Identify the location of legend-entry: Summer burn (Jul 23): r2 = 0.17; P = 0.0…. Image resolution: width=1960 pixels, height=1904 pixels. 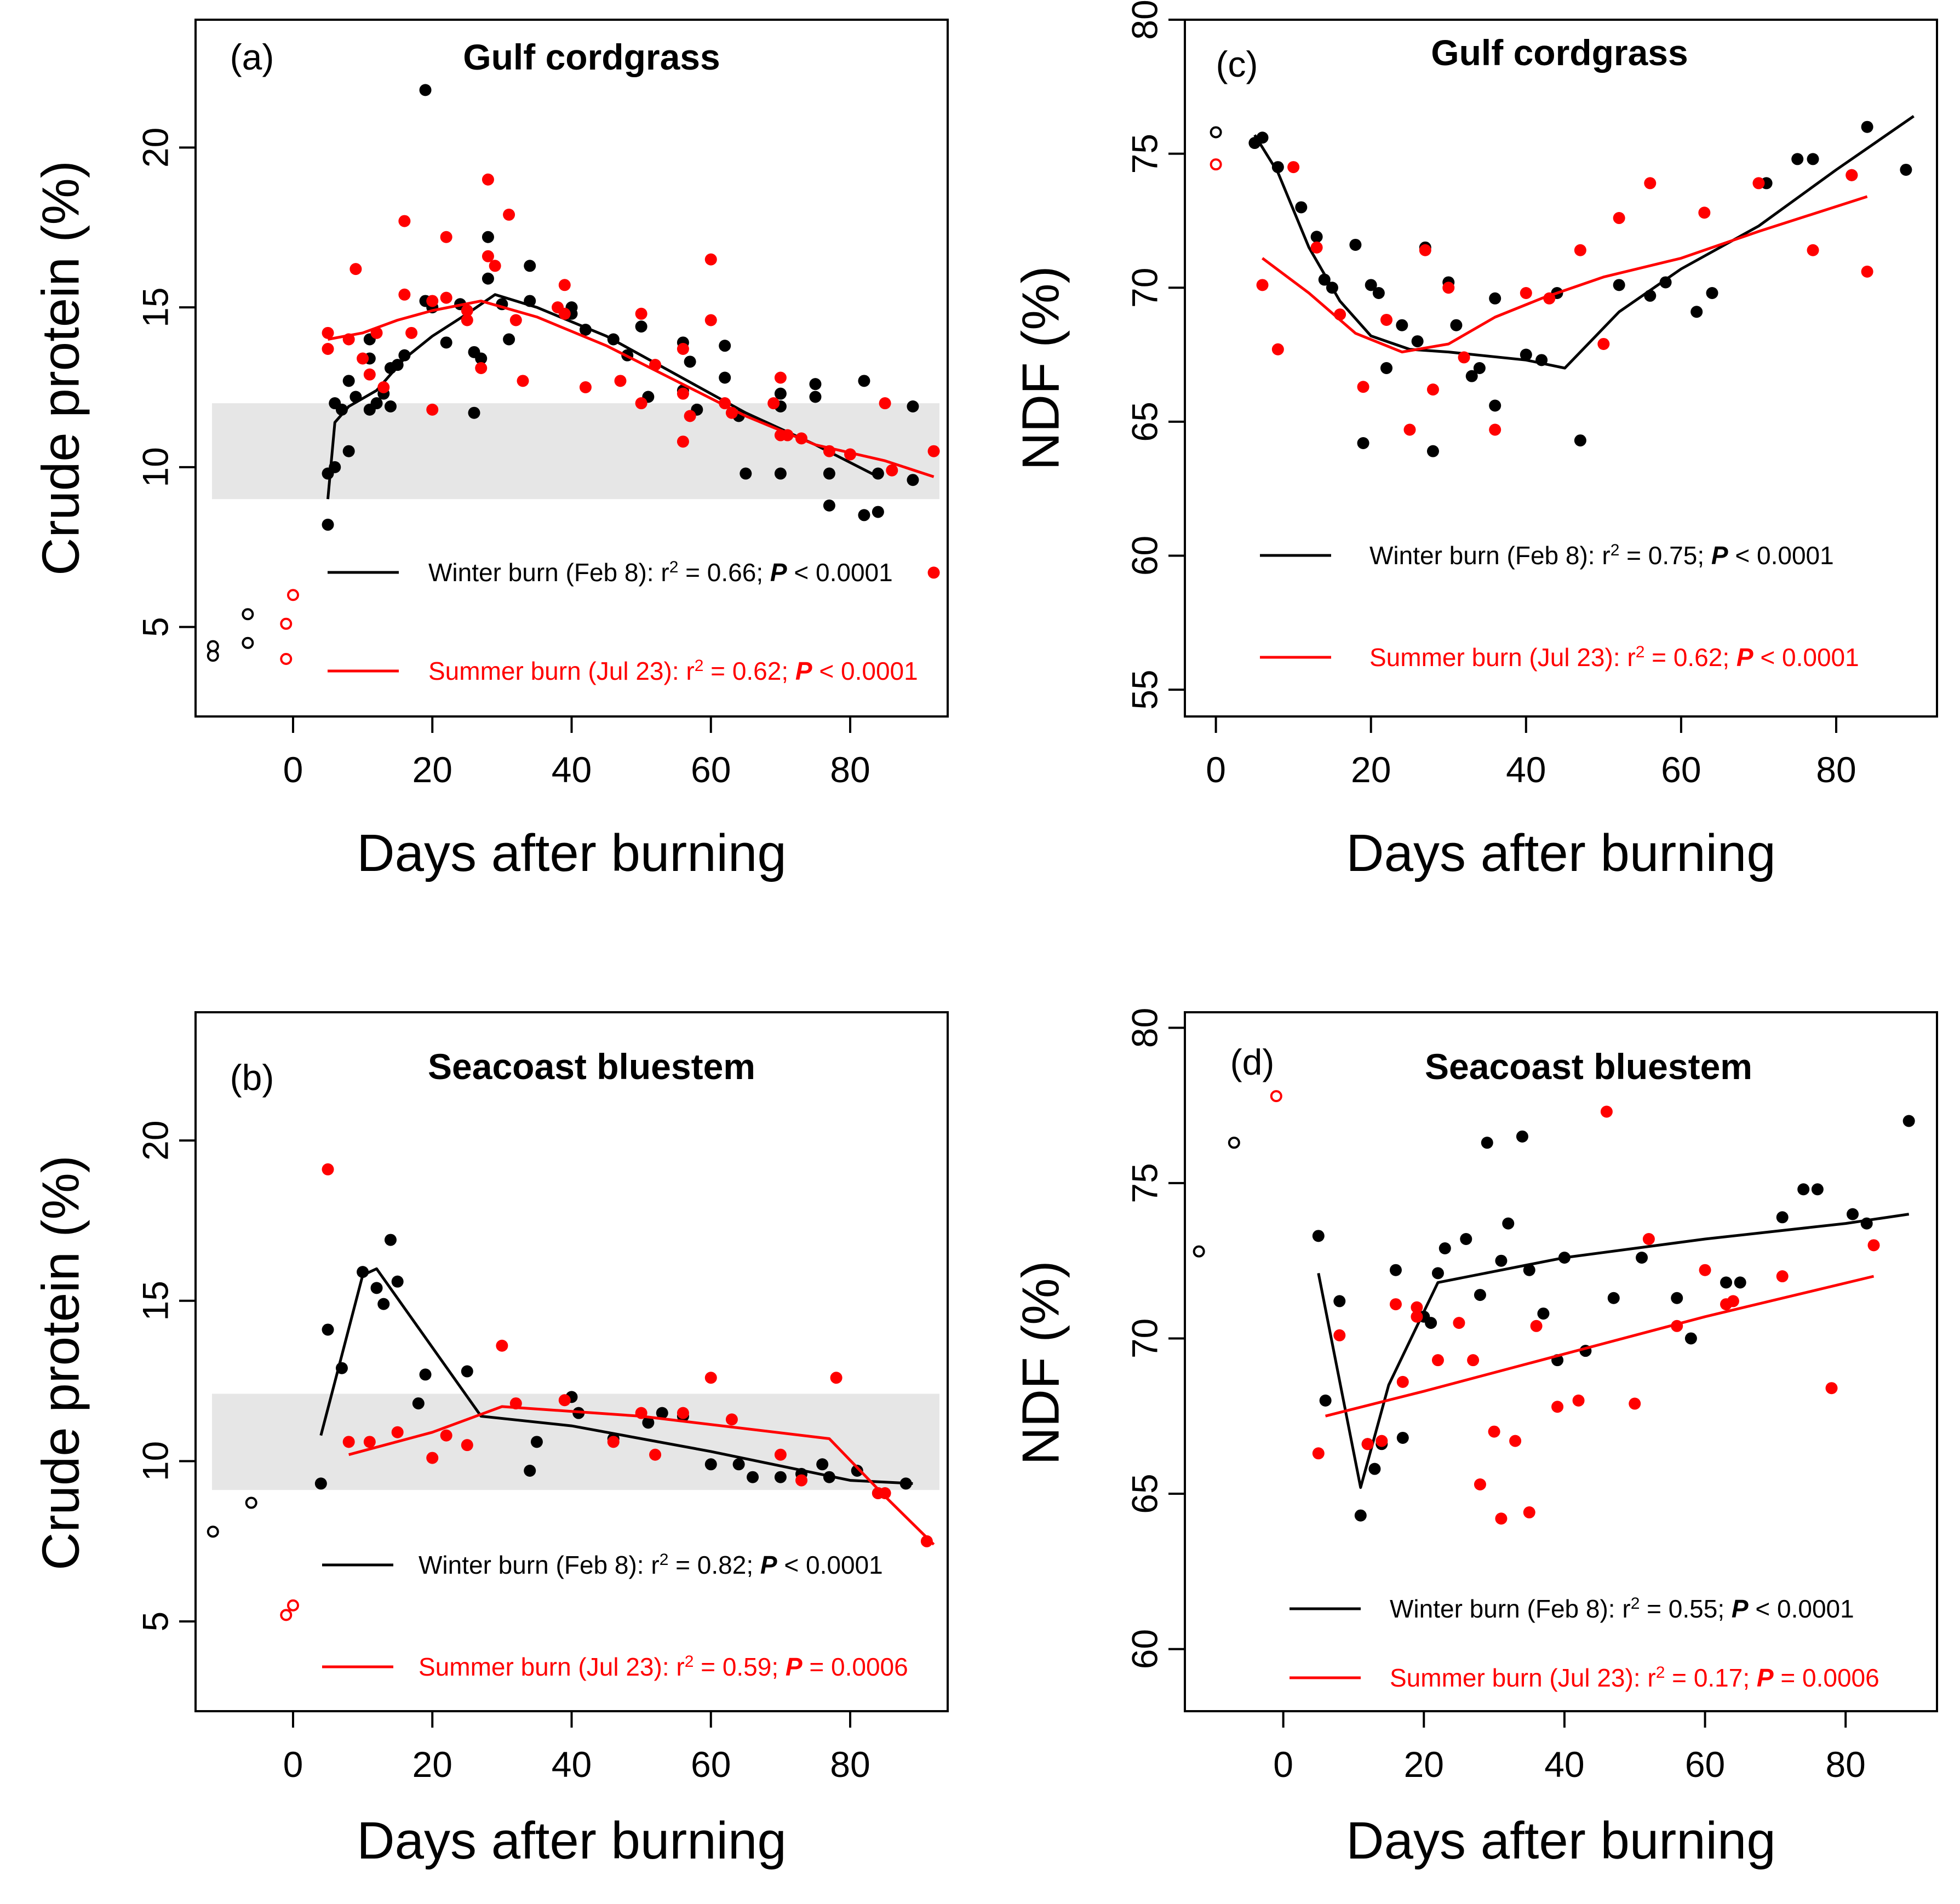
(1584, 1678).